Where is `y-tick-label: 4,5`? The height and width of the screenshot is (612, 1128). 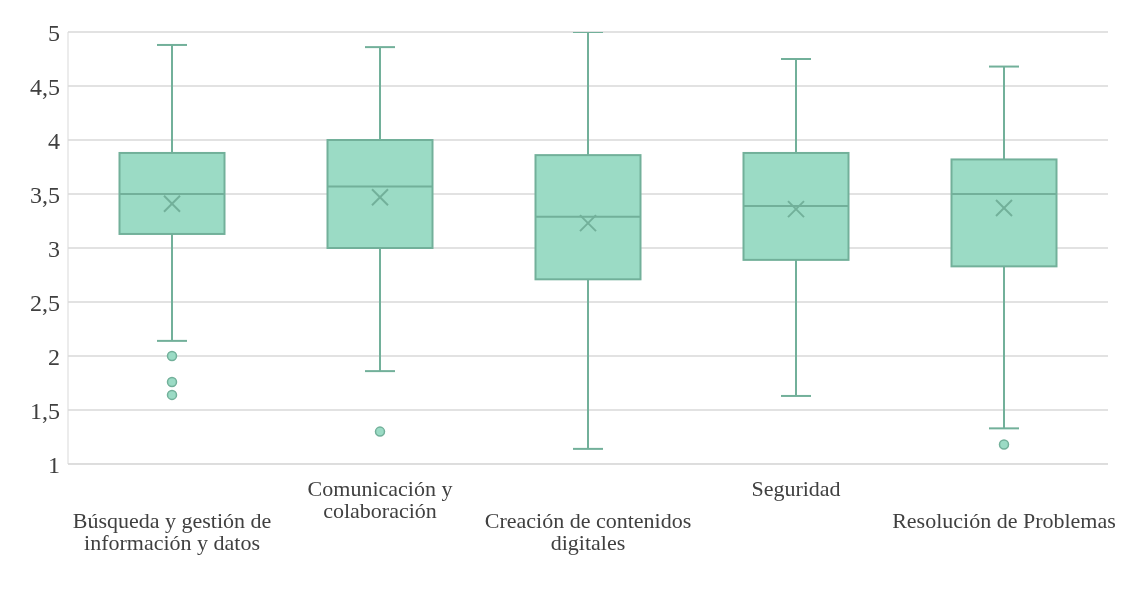 y-tick-label: 4,5 is located at coordinates (45, 86).